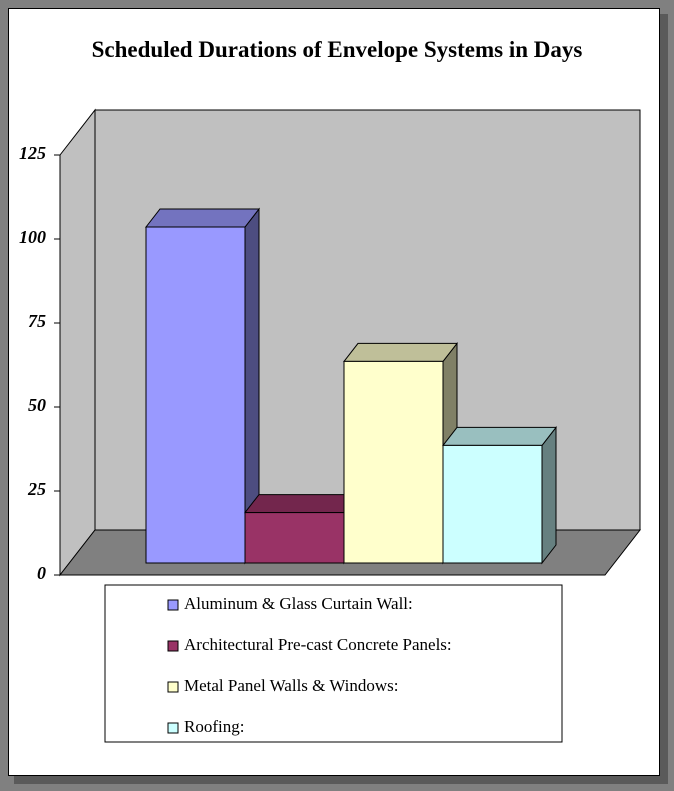  What do you see at coordinates (32, 153) in the screenshot?
I see `y-tick-label: 125` at bounding box center [32, 153].